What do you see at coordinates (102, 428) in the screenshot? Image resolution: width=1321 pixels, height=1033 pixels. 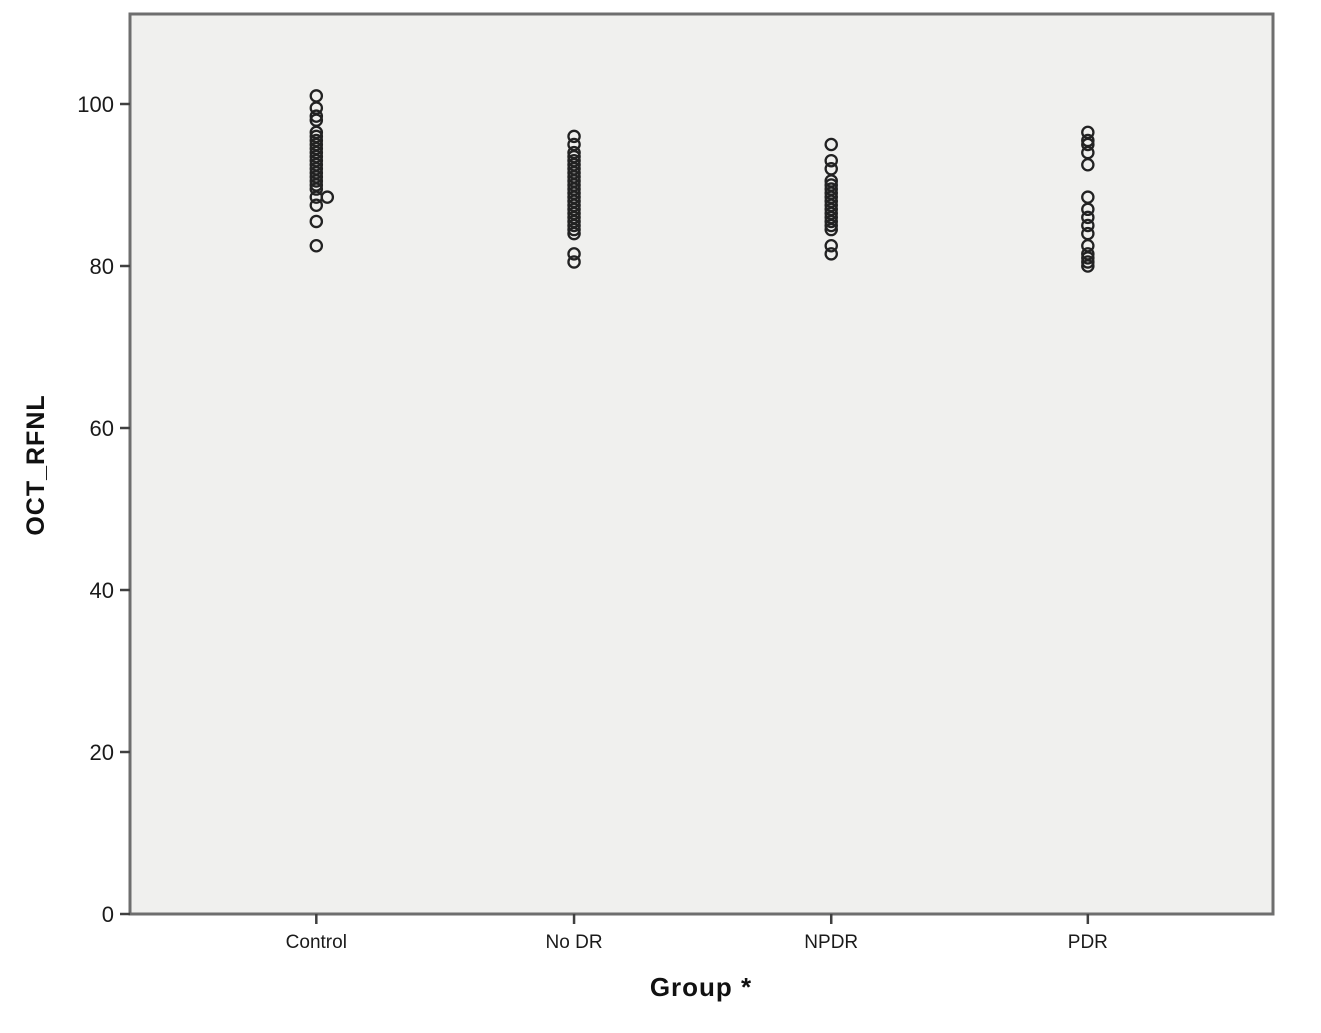 I see `y-tick-label: 60` at bounding box center [102, 428].